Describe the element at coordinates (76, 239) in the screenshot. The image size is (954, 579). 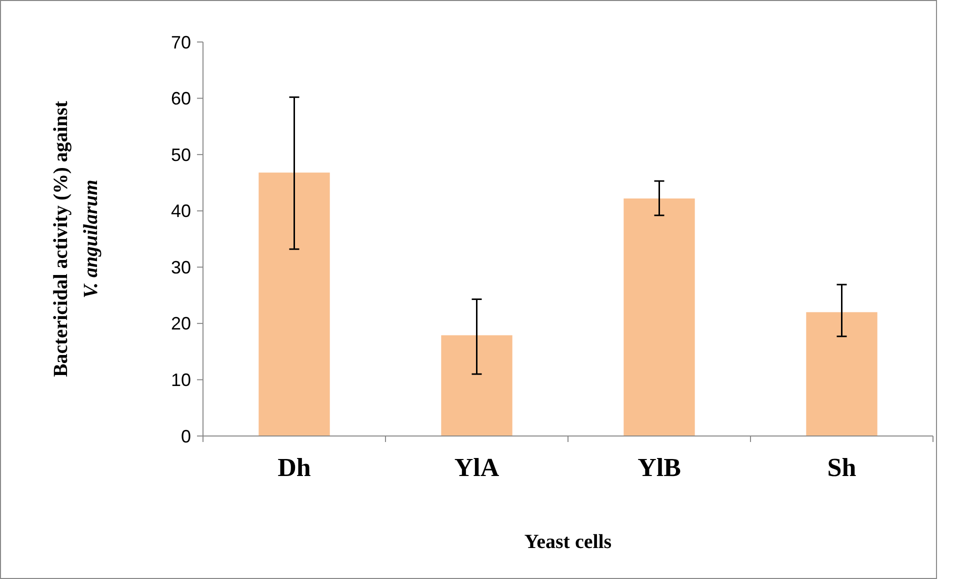
I see `y-axis-title: Bactericidal activity (%) against V. anguilarum` at that location.